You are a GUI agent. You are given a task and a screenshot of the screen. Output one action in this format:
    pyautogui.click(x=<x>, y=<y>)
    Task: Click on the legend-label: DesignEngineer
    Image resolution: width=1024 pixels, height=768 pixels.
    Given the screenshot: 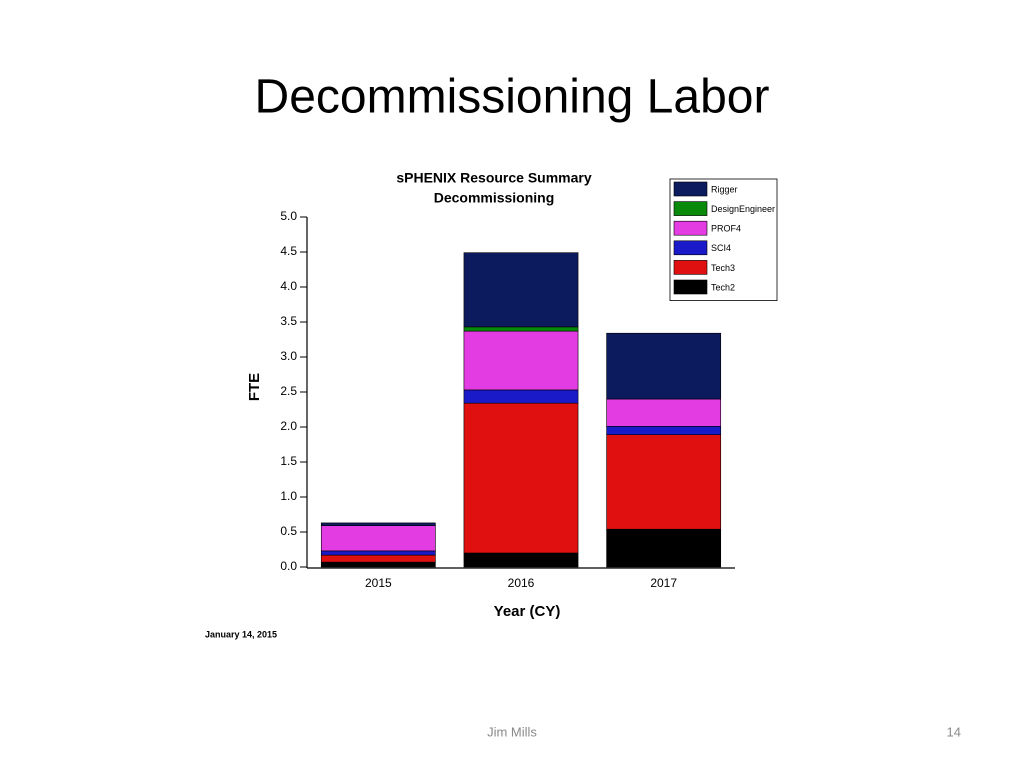 What is the action you would take?
    pyautogui.click(x=743, y=209)
    